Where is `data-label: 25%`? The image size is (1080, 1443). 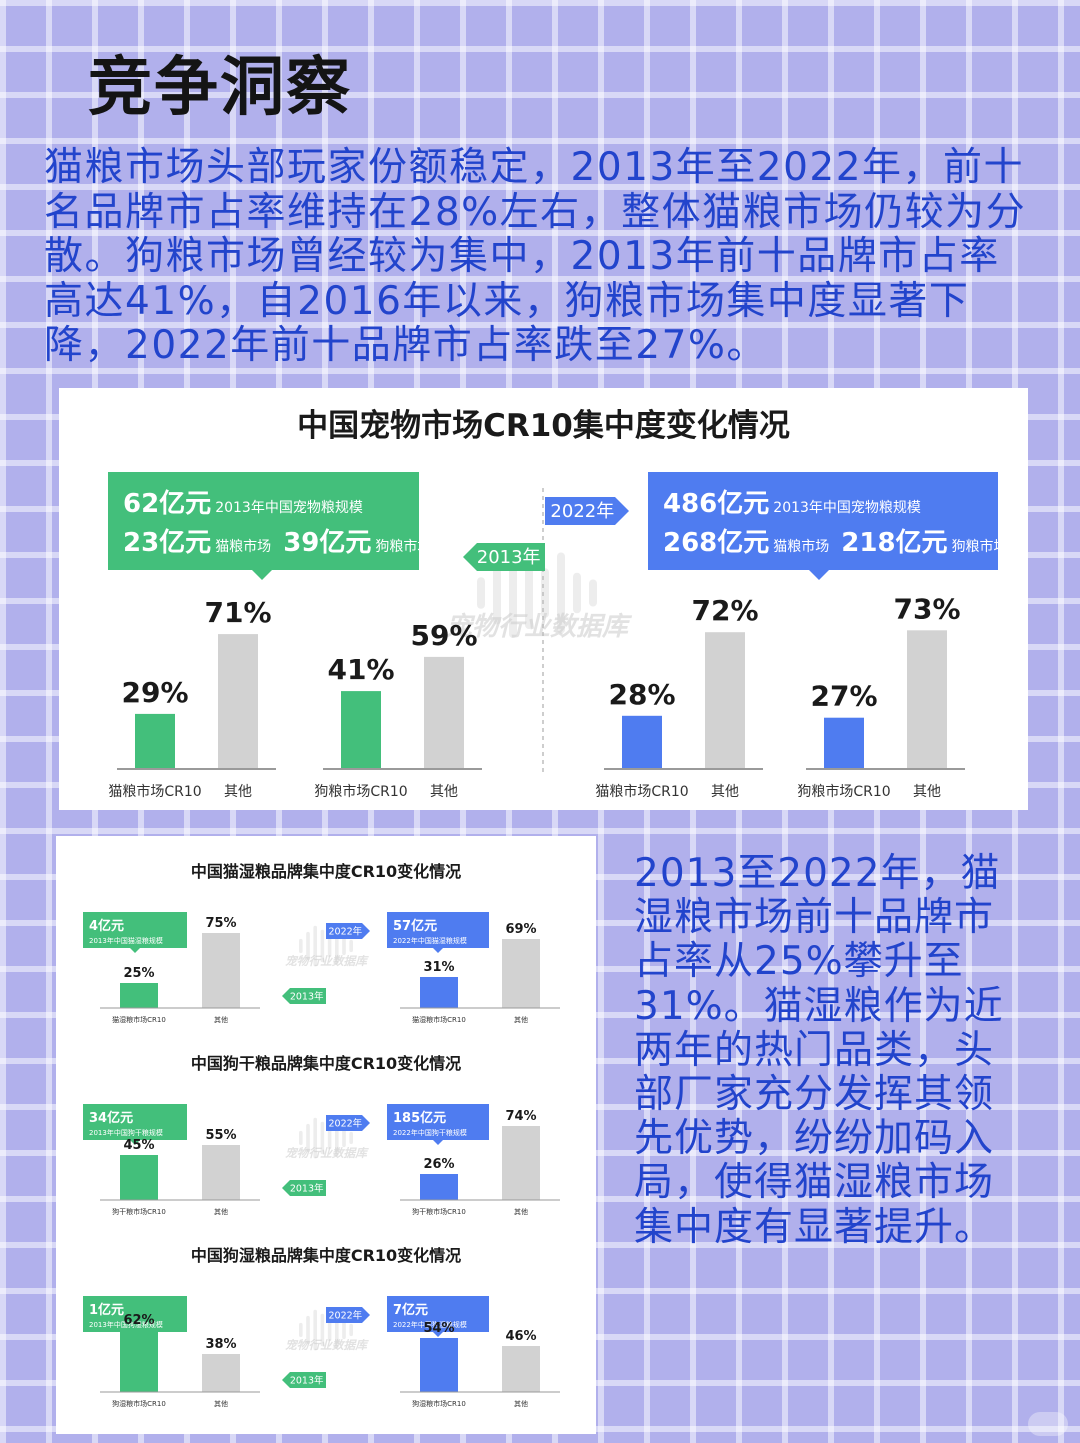 data-label: 25% is located at coordinates (138, 973).